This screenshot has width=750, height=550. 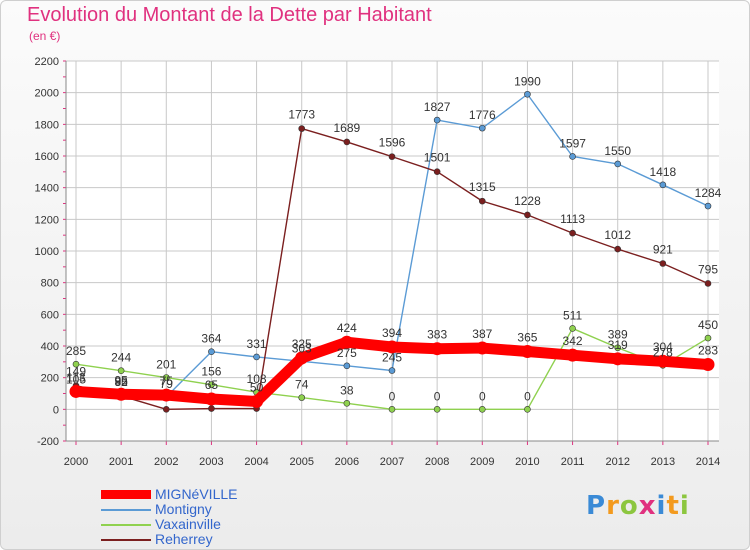 I want to click on legend-item-vaxainville: Vaxainville, so click(x=169, y=524).